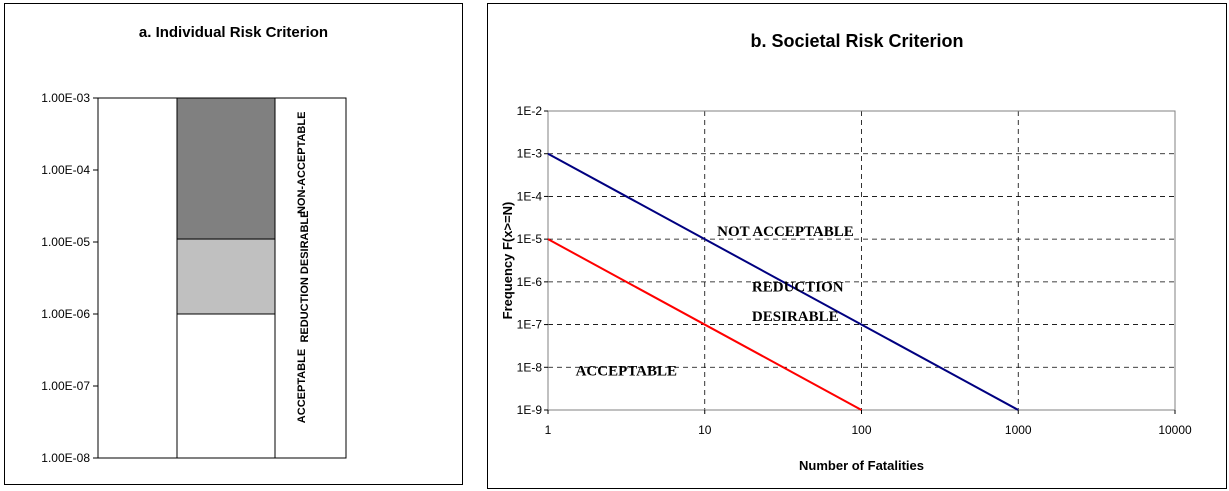 This screenshot has width=1229, height=491. Describe the element at coordinates (65, 242) in the screenshot. I see `y-tick-label: 1.00E-05` at that location.